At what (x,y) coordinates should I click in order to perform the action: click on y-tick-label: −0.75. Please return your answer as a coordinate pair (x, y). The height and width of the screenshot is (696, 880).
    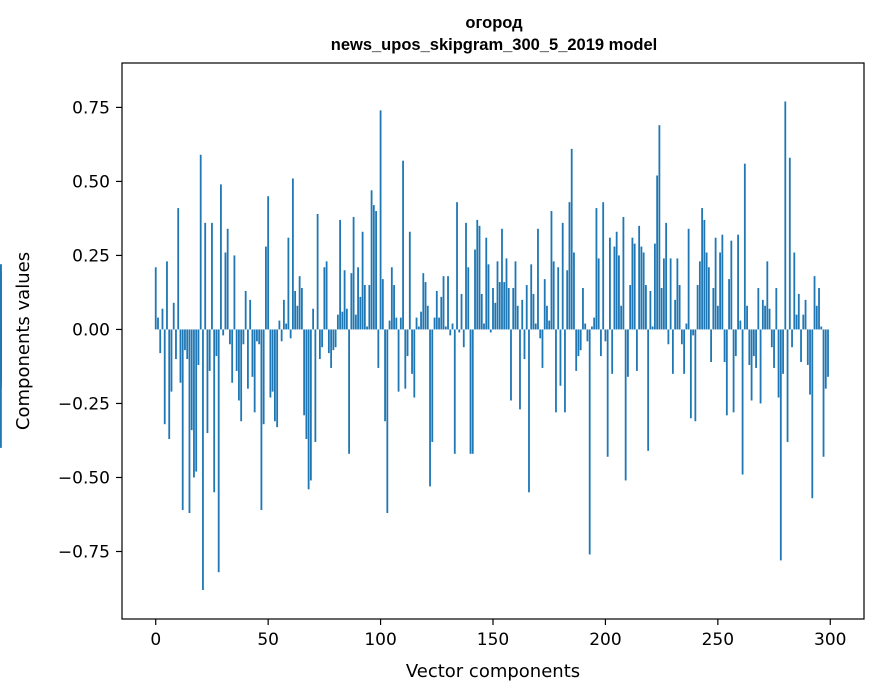
    Looking at the image, I should click on (84, 552).